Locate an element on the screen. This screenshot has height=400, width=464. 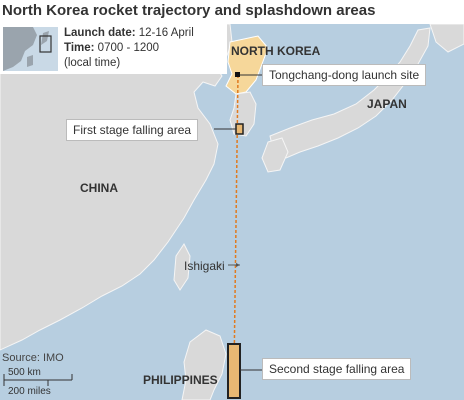
launch-date-label: Launch date: is located at coordinates (100, 33).